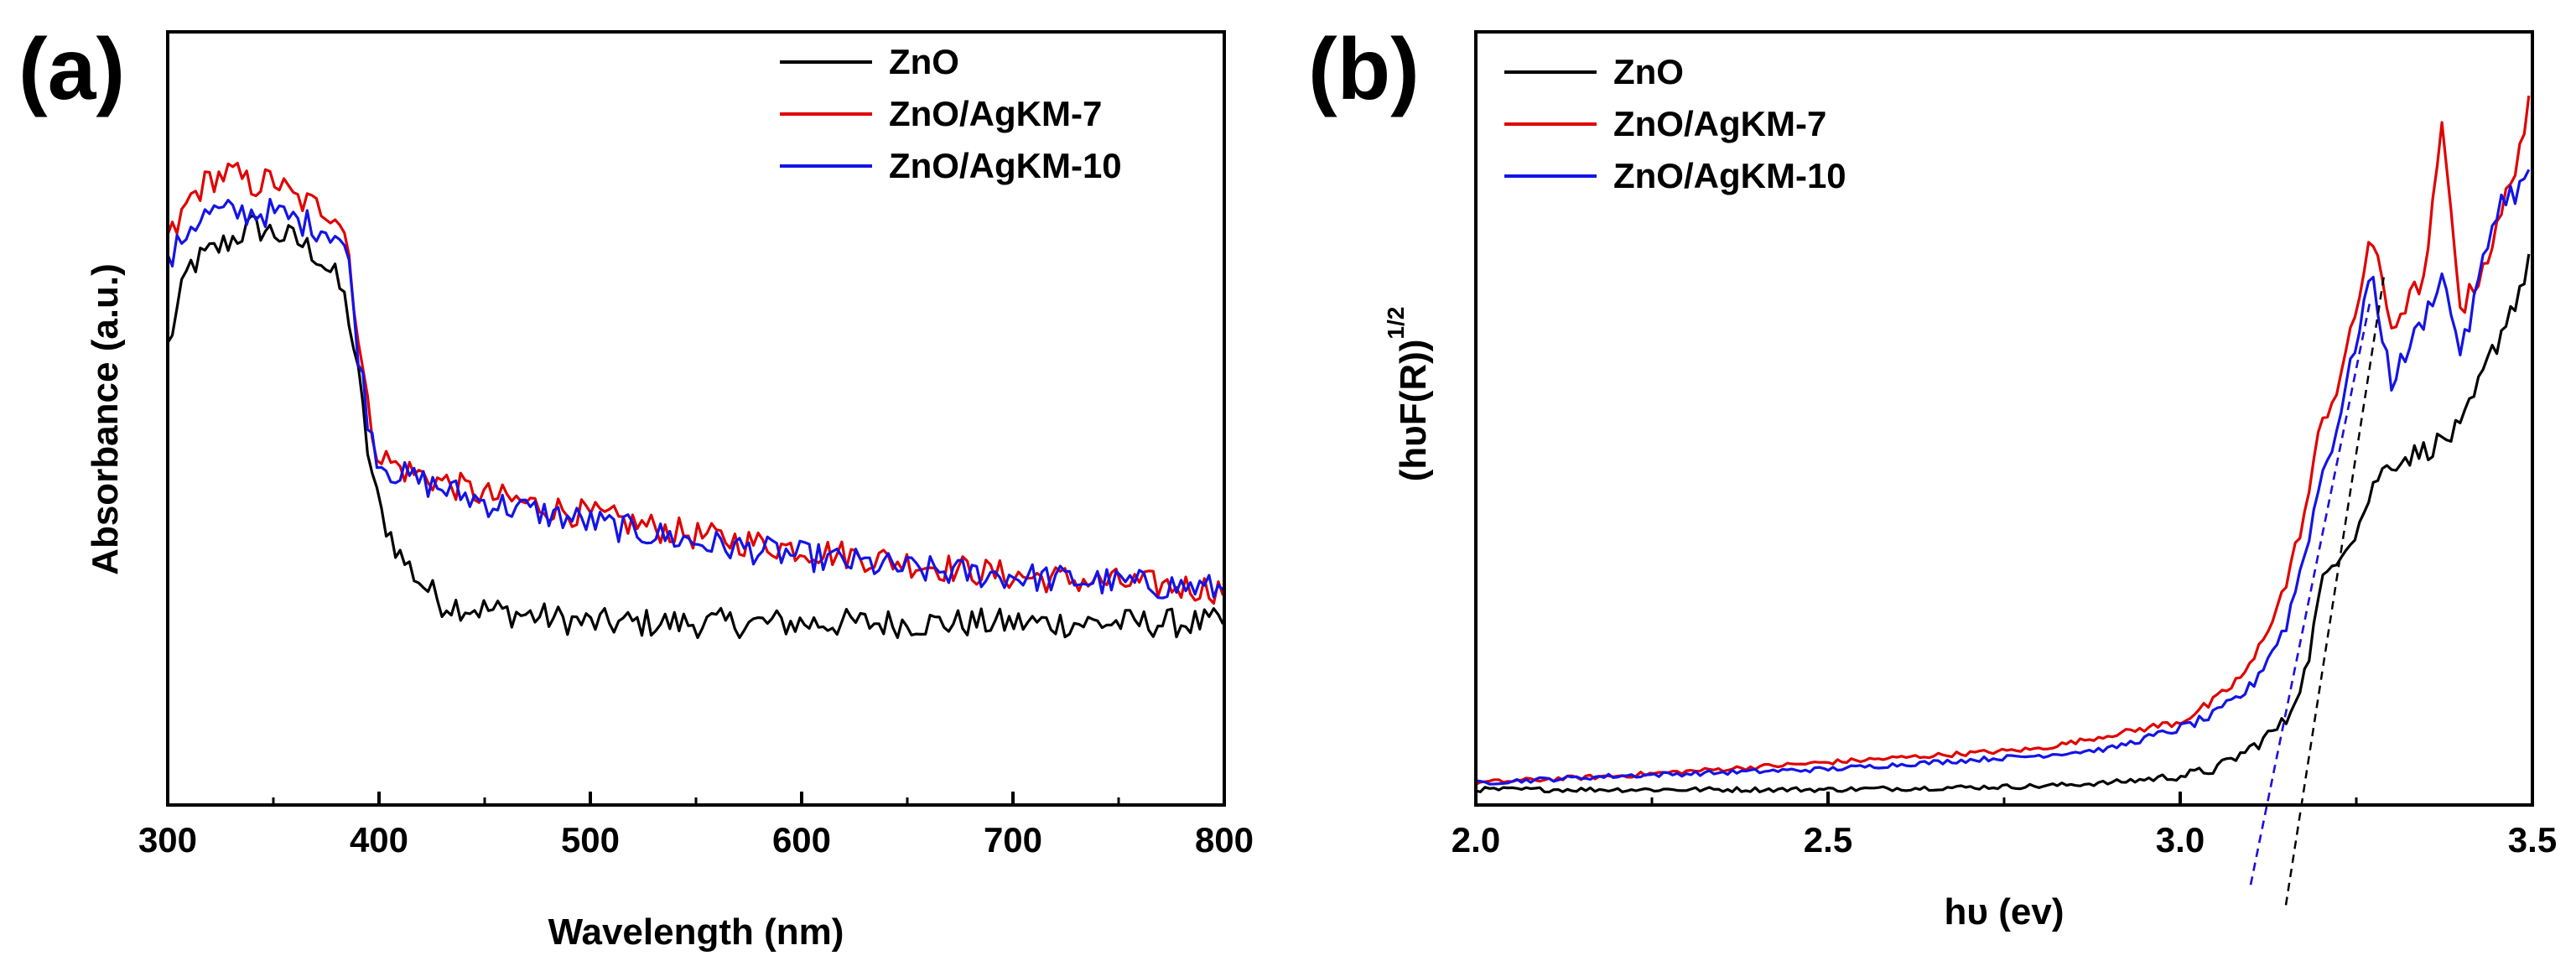 The image size is (2576, 966). I want to click on x-tick-label-a-5: 800, so click(1224, 840).